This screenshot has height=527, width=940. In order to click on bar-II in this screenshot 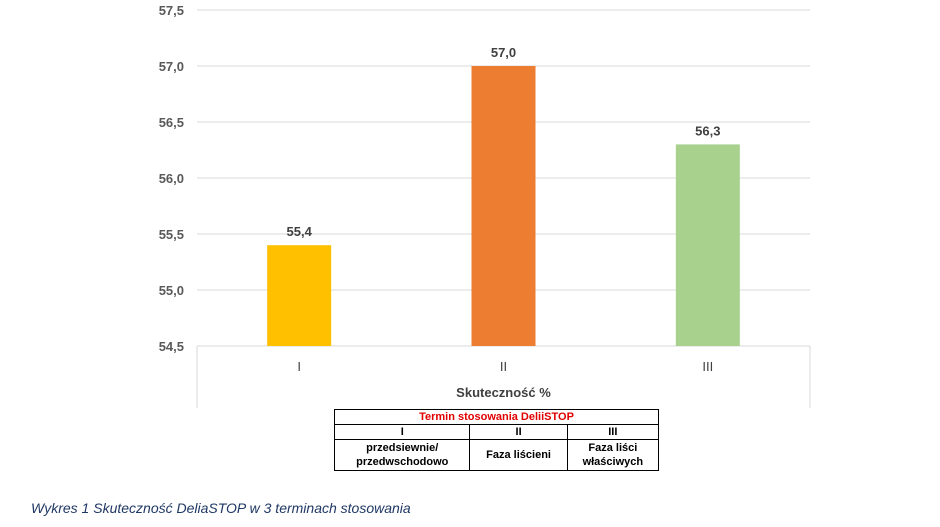, I will do `click(503, 206)`.